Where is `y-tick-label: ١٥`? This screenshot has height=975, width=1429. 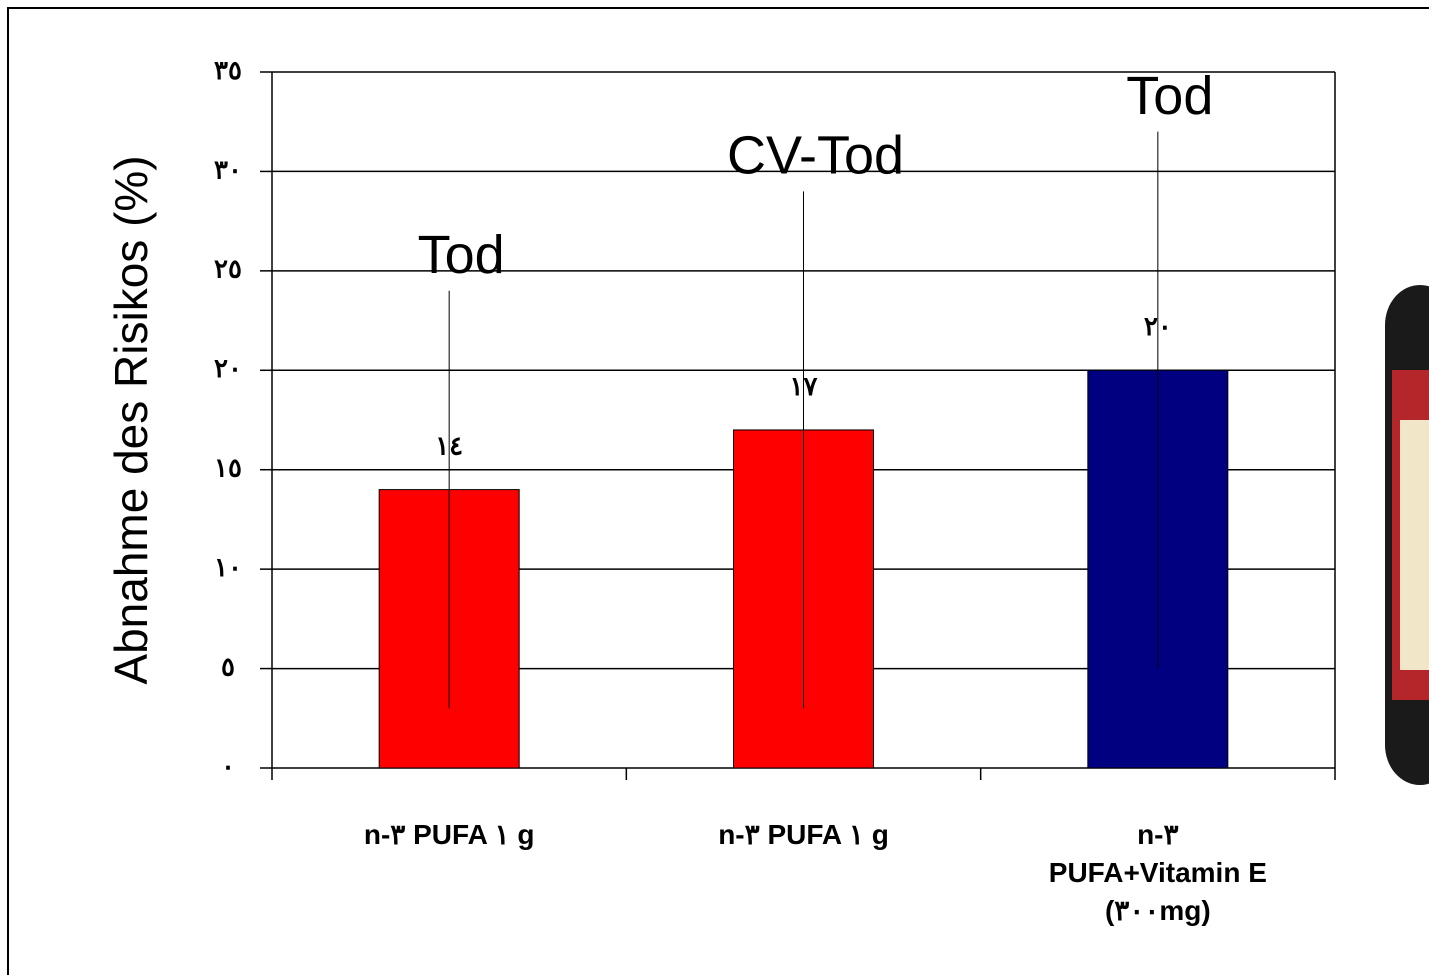 y-tick-label: ١٥ is located at coordinates (228, 468).